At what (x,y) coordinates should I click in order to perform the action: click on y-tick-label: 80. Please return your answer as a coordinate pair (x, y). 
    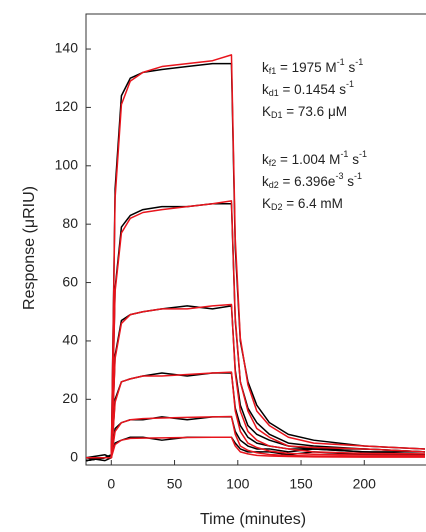
    Looking at the image, I should click on (70, 223).